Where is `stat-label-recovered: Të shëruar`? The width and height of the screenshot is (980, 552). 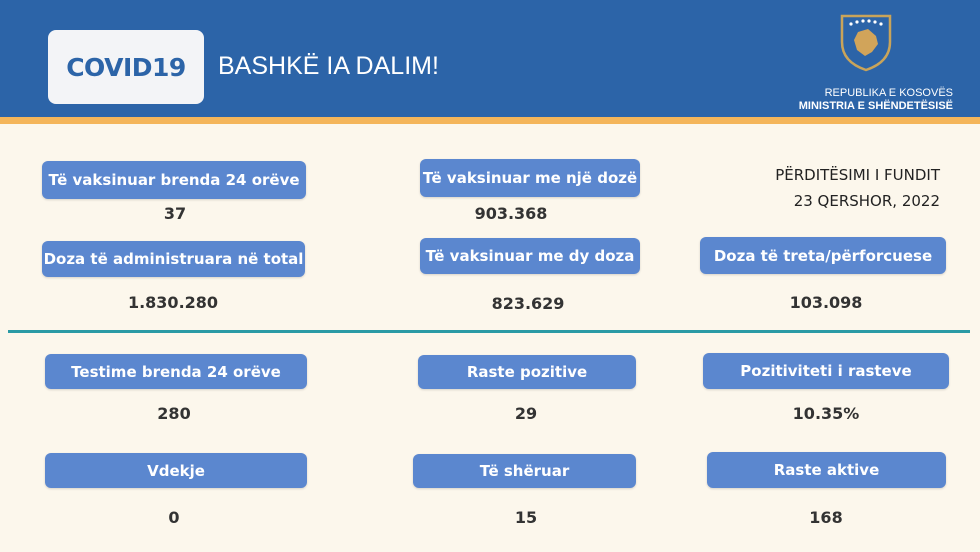
stat-label-recovered: Të shëruar is located at coordinates (524, 471).